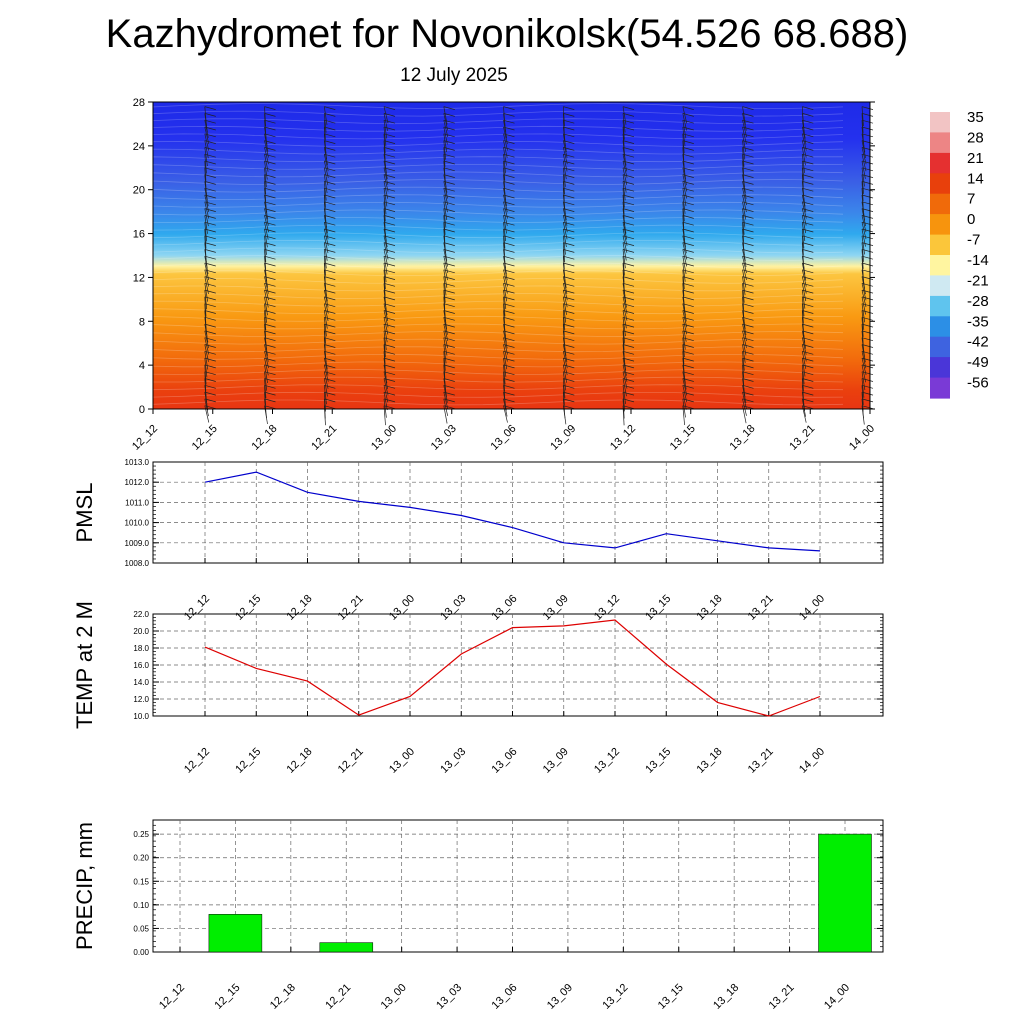 The image size is (1024, 1024). Describe the element at coordinates (761, 761) in the screenshot. I see `x-tick-label: 13_21` at that location.